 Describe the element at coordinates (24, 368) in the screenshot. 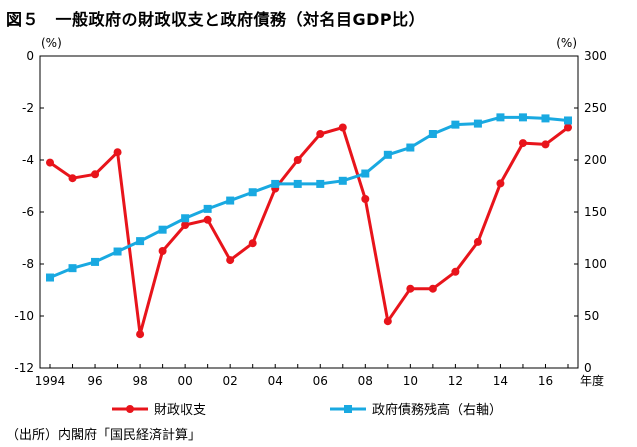

I see `left-axis-tick-label: -12` at that location.